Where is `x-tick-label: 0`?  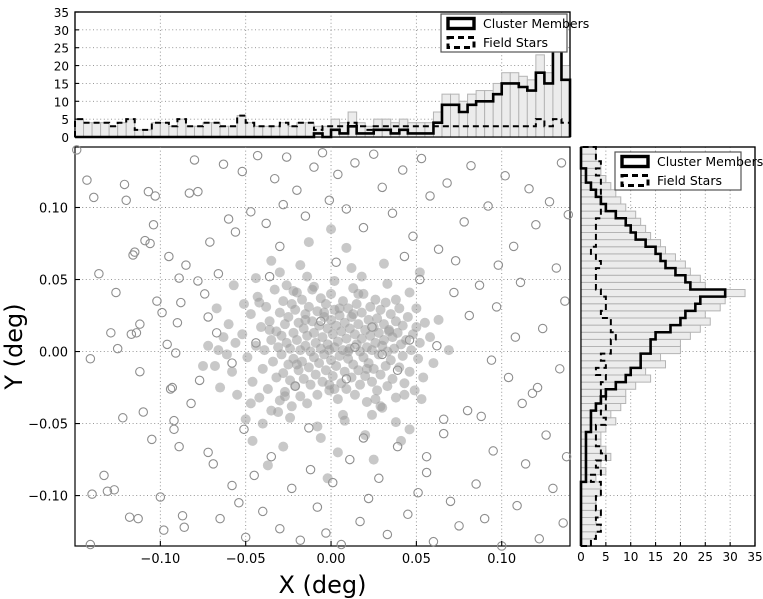
x-tick-label: 0 is located at coordinates (581, 557).